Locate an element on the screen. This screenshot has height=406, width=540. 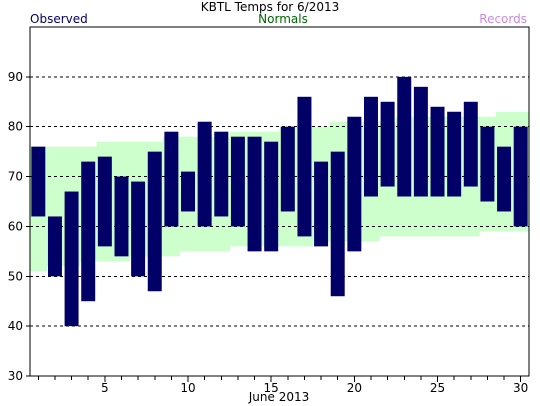
chart-title: KBTL Temps for 6/2013 is located at coordinates (270, 7).